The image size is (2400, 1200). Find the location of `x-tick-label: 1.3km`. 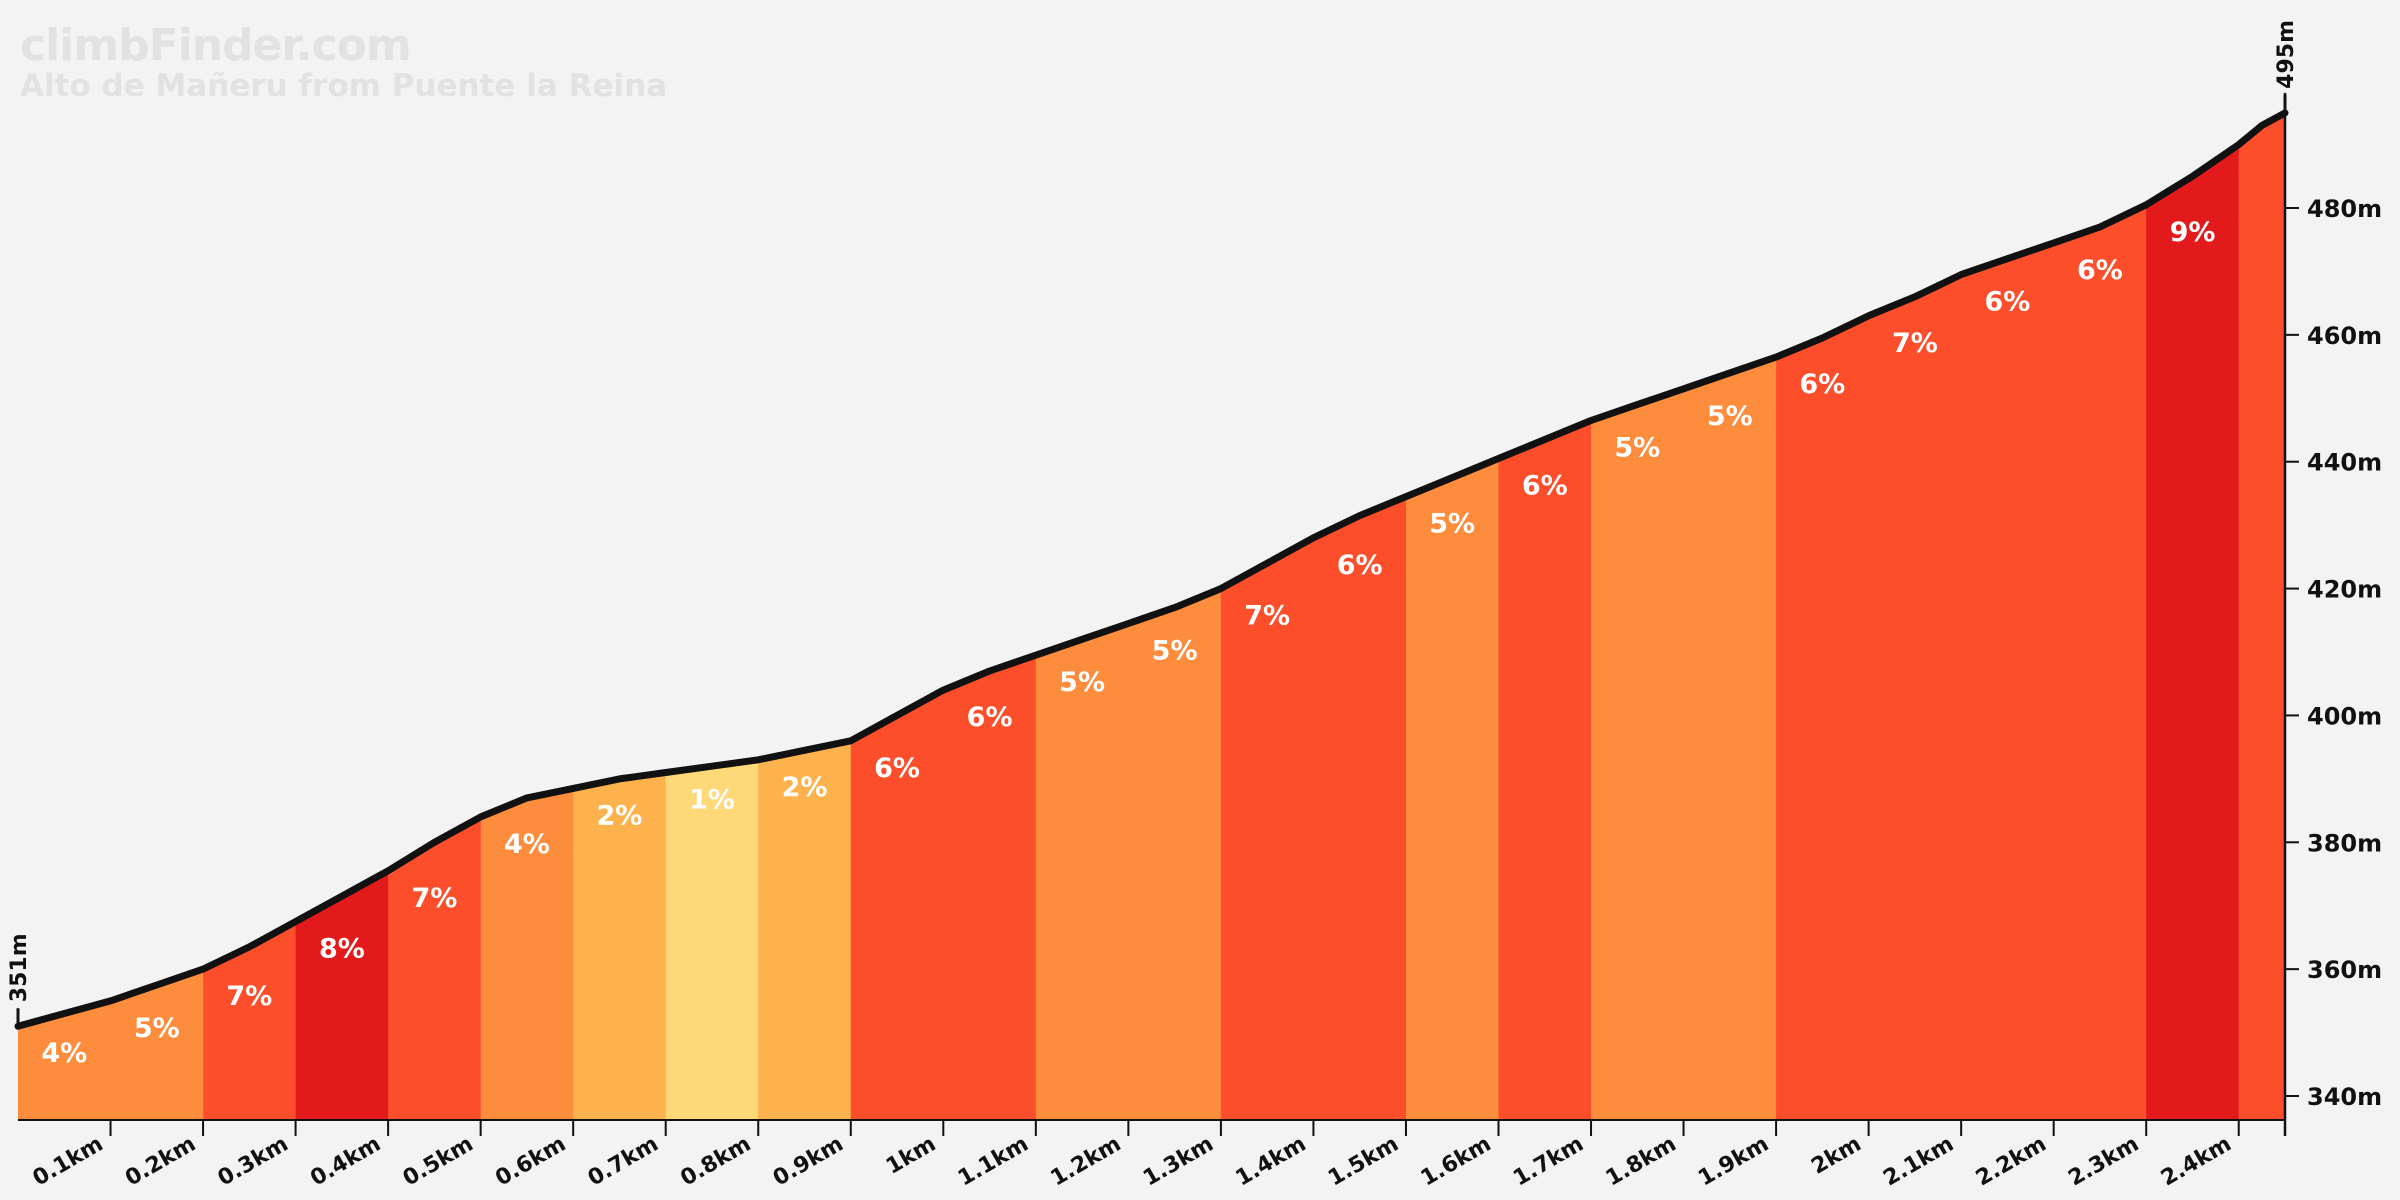

x-tick-label: 1.3km is located at coordinates (1178, 1162).